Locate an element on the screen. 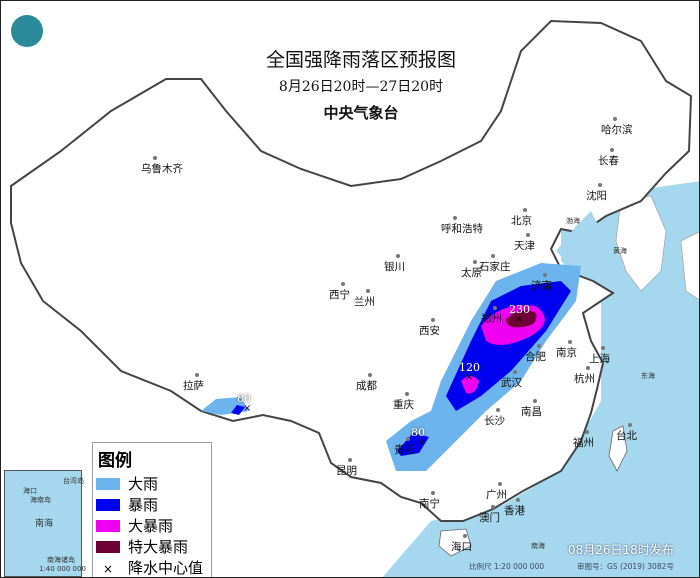 The image size is (700, 578). city-label: 合肥 is located at coordinates (535, 357).